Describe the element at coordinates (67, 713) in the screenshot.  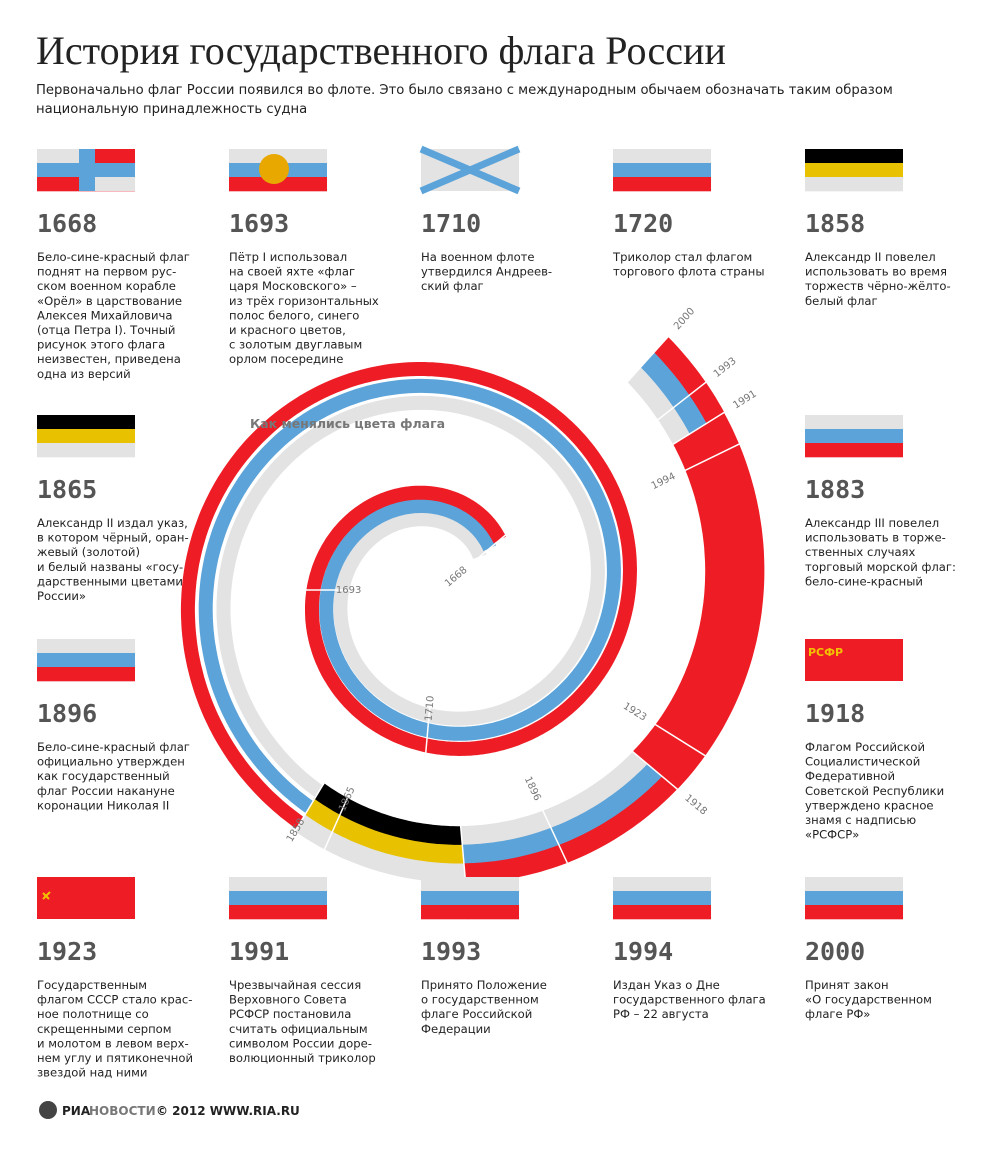
I see `entry-year: 1896` at that location.